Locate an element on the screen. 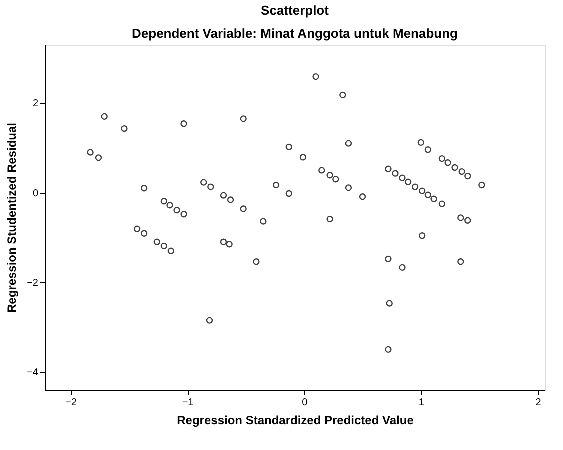  y-axis-title: Regression Studentized Residual is located at coordinates (12, 218).